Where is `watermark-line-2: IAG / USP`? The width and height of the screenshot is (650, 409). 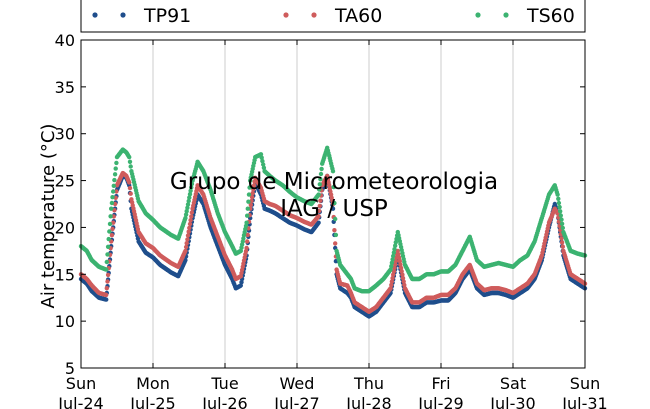 watermark-line-2: IAG / USP is located at coordinates (334, 209).